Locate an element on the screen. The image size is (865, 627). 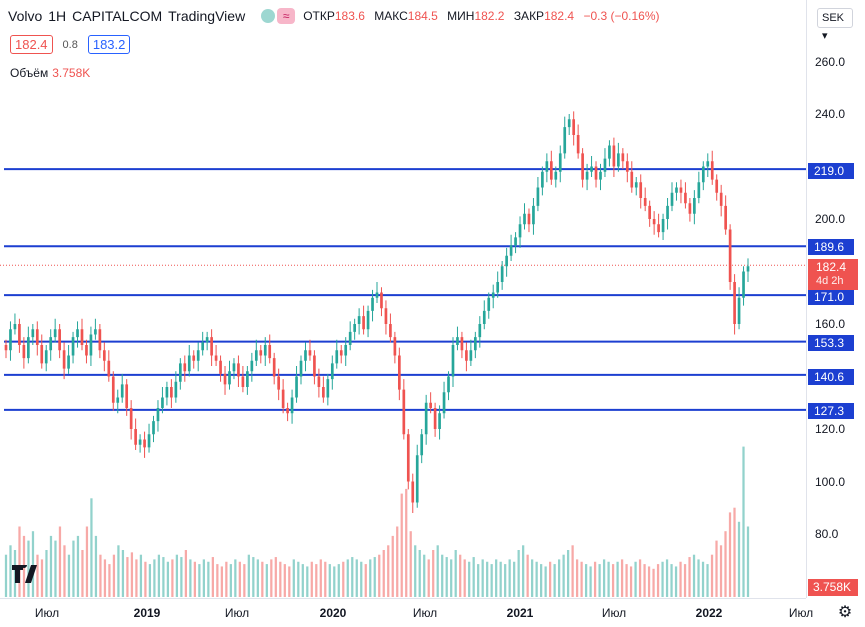
source-label: TradingView is located at coordinates (207, 16).